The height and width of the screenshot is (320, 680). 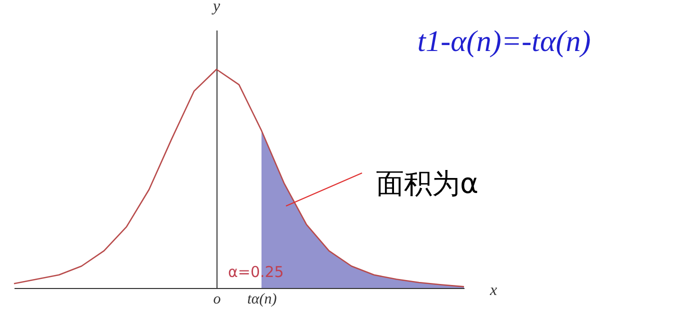 What do you see at coordinates (215, 7) in the screenshot?
I see `y-axis-title: y` at bounding box center [215, 7].